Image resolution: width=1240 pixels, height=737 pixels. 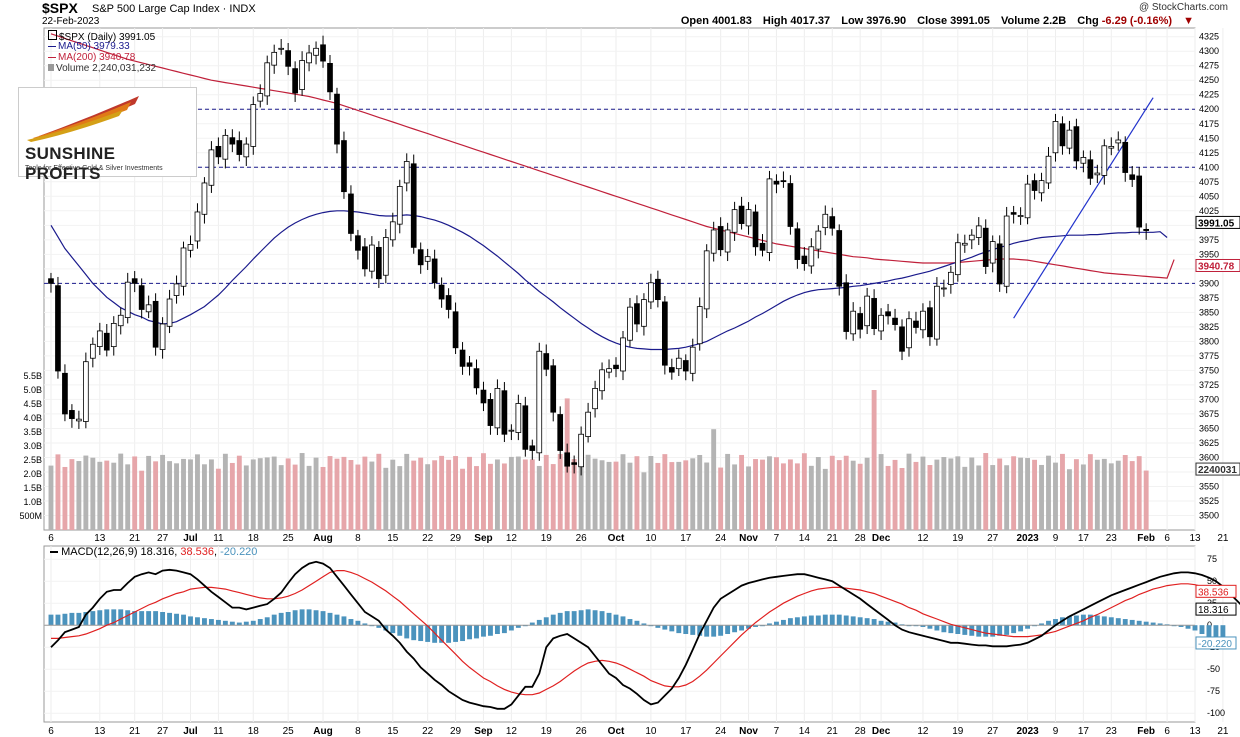 I want to click on y-tick-label: 3750, so click(x=1209, y=370).